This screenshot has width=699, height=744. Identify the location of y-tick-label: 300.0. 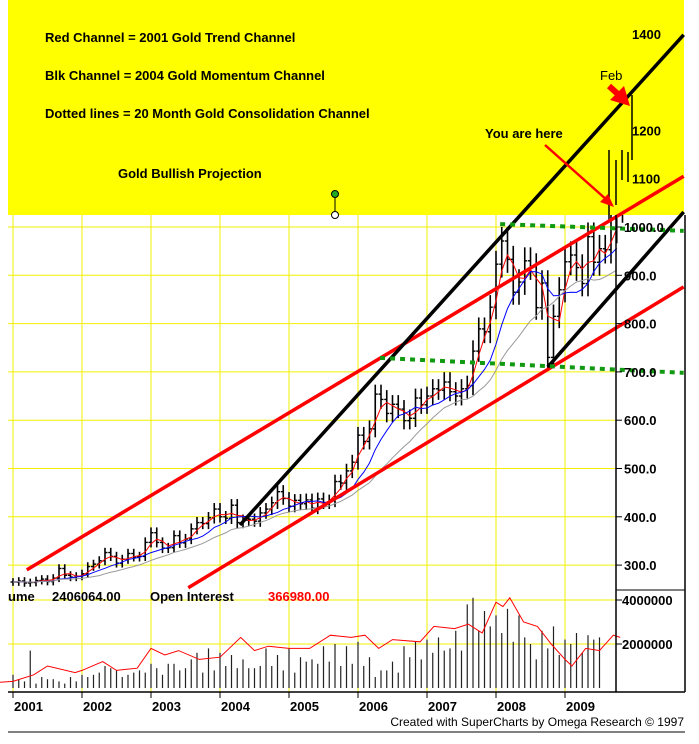
(640, 565).